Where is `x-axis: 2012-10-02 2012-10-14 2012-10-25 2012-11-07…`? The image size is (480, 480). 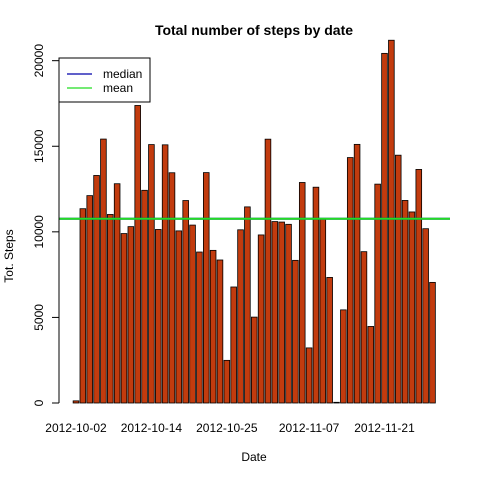
x-axis: 2012-10-02 2012-10-14 2012-10-25 2012-11-07… is located at coordinates (230, 428).